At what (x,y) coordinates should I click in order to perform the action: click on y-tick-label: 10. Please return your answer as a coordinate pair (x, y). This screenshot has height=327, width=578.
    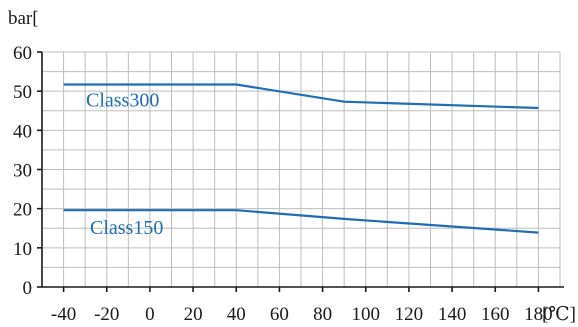
    Looking at the image, I should click on (22, 249).